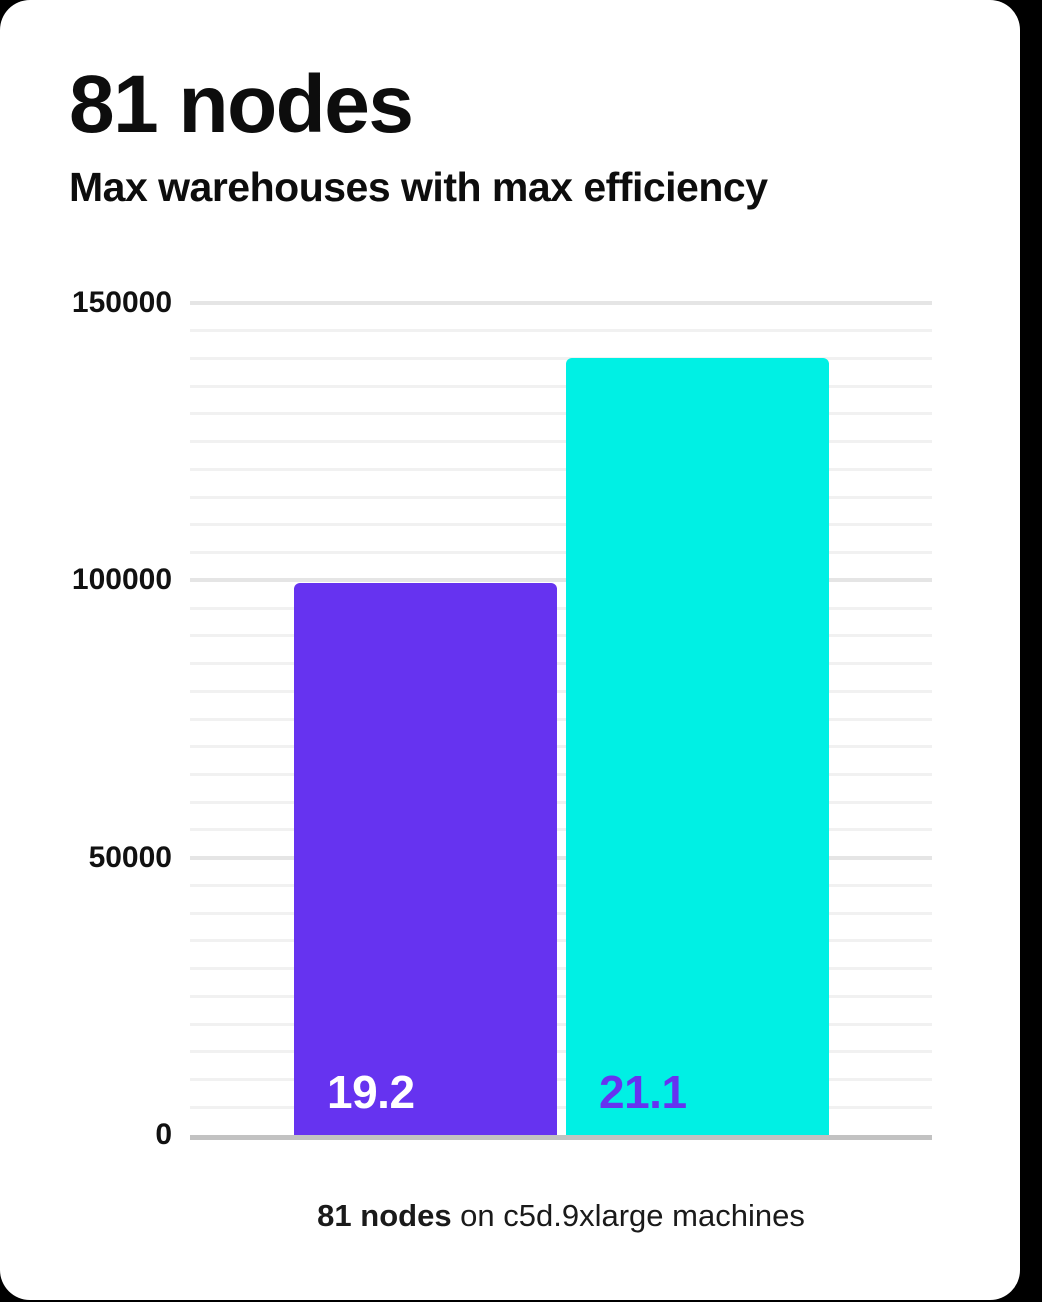  I want to click on y-tick-label: 150000, so click(121, 302).